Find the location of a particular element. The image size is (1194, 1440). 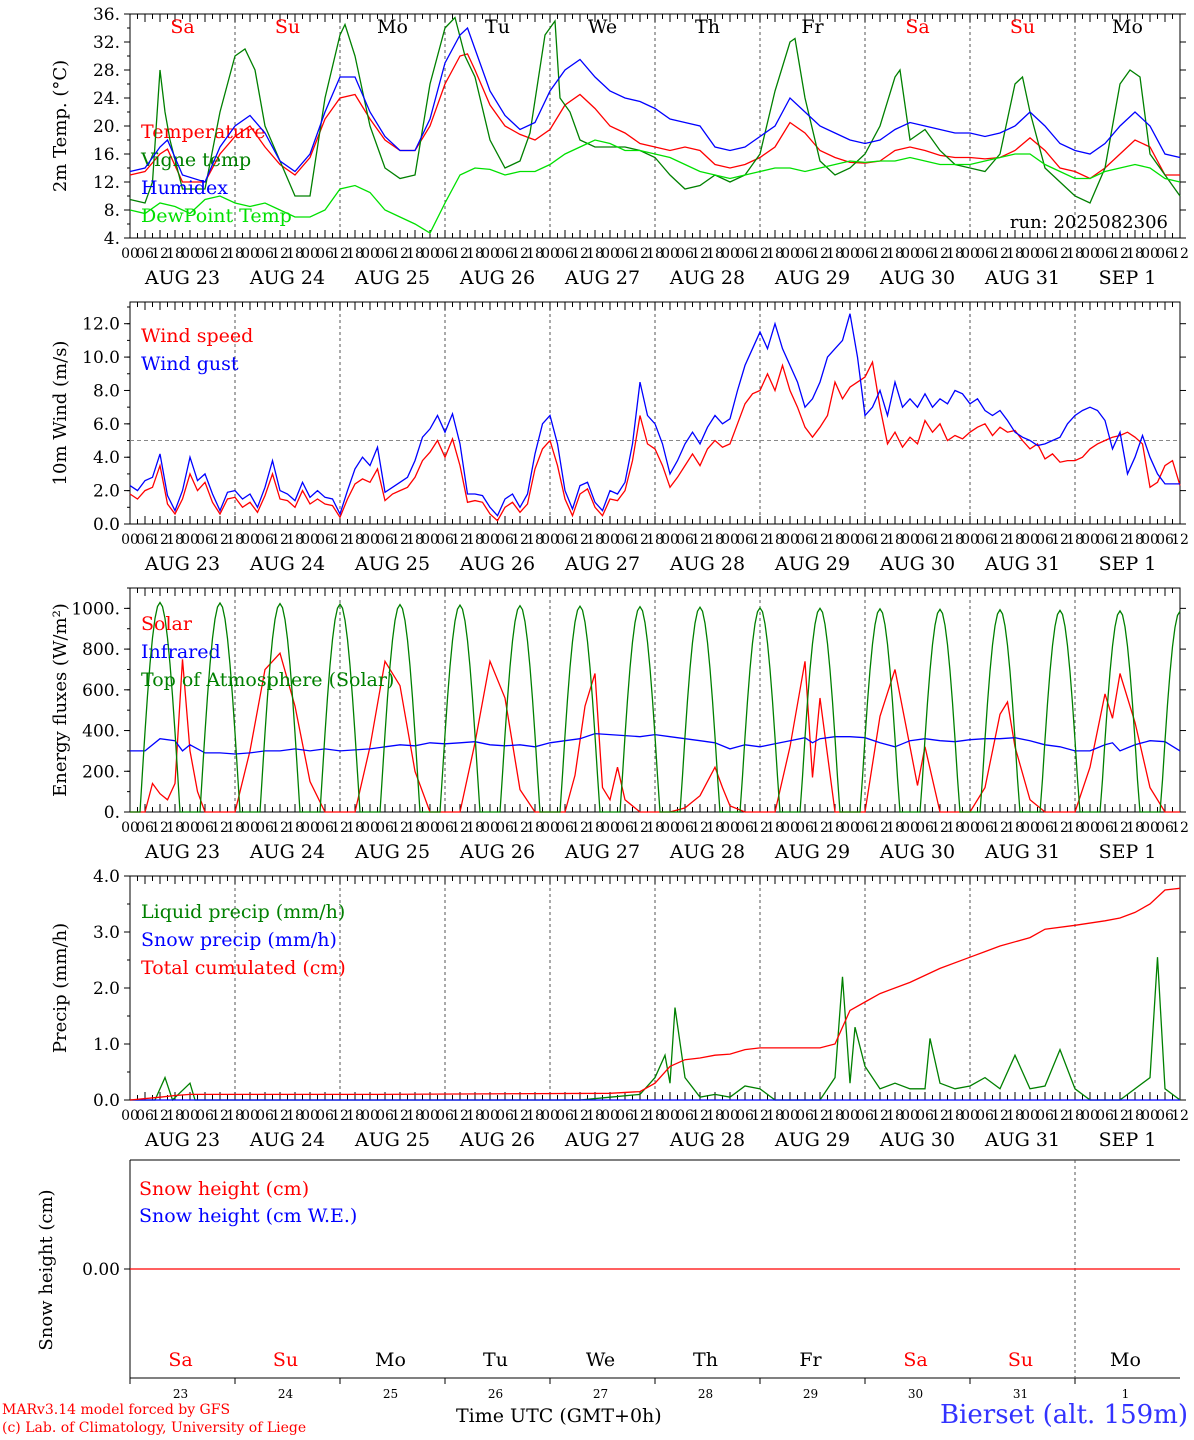

series-line-top-of-atmosphere-solar- is located at coordinates (655, 707).